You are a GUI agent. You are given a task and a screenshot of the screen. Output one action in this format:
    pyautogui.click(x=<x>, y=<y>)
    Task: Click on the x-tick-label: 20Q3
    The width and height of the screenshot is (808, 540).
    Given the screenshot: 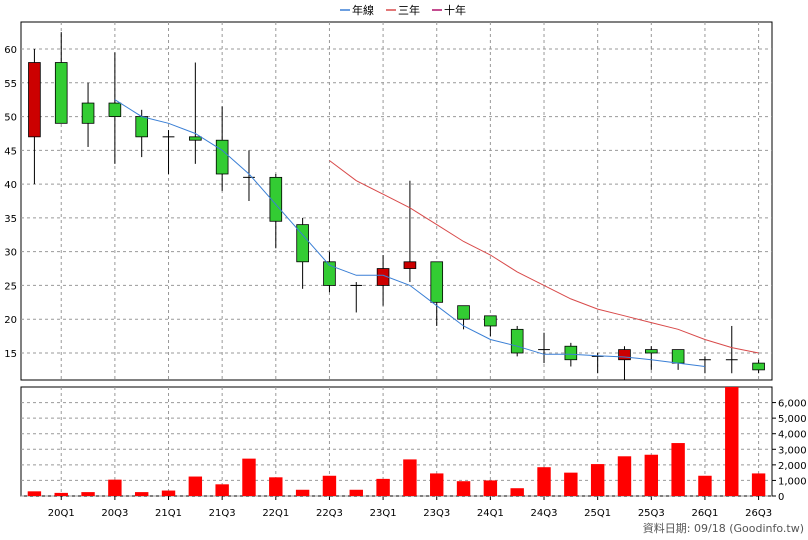 What is the action you would take?
    pyautogui.click(x=114, y=513)
    